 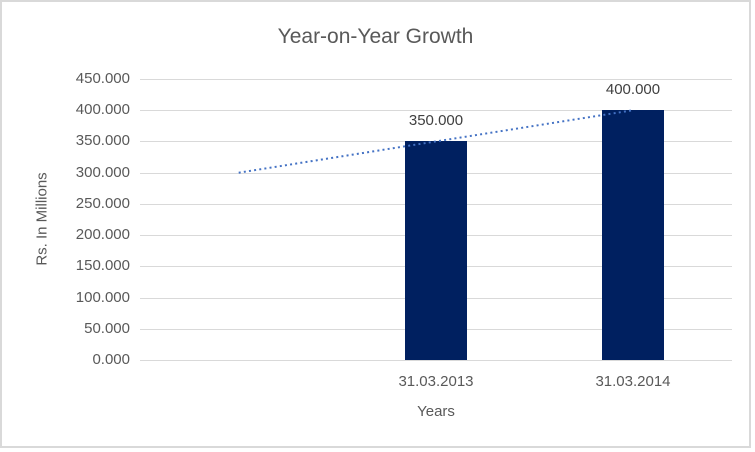 What do you see at coordinates (375, 36) in the screenshot?
I see `chart-title: Year-on-Year Growth` at bounding box center [375, 36].